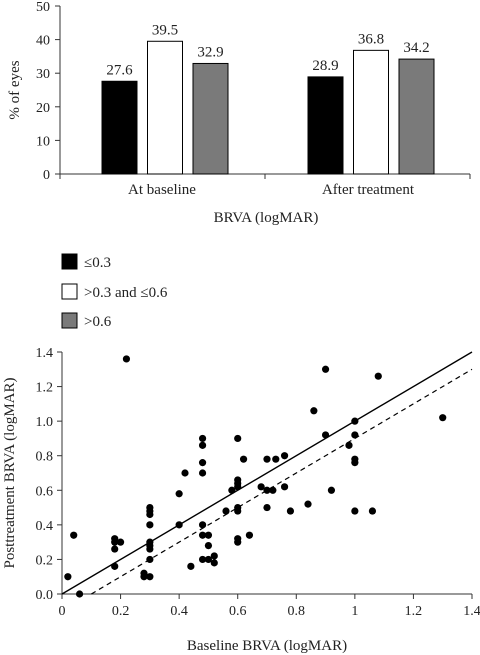  What do you see at coordinates (268, 107) in the screenshot?
I see `bars` at bounding box center [268, 107].